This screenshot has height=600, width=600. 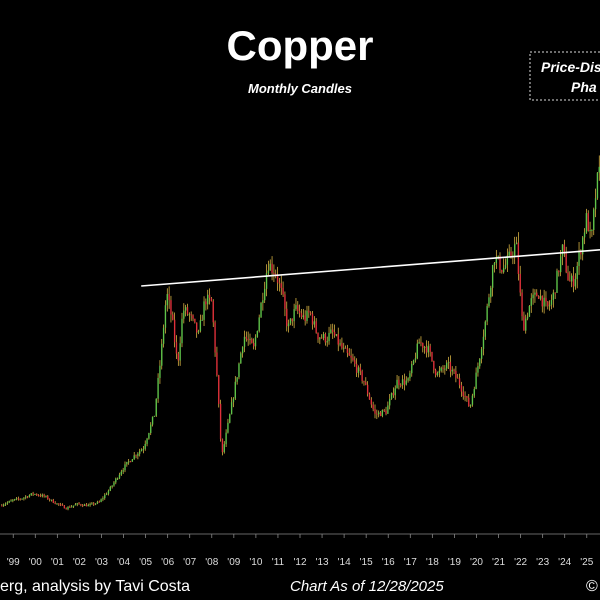 What do you see at coordinates (367, 586) in the screenshot?
I see `chart-date: Chart As of 12/28/2025` at bounding box center [367, 586].